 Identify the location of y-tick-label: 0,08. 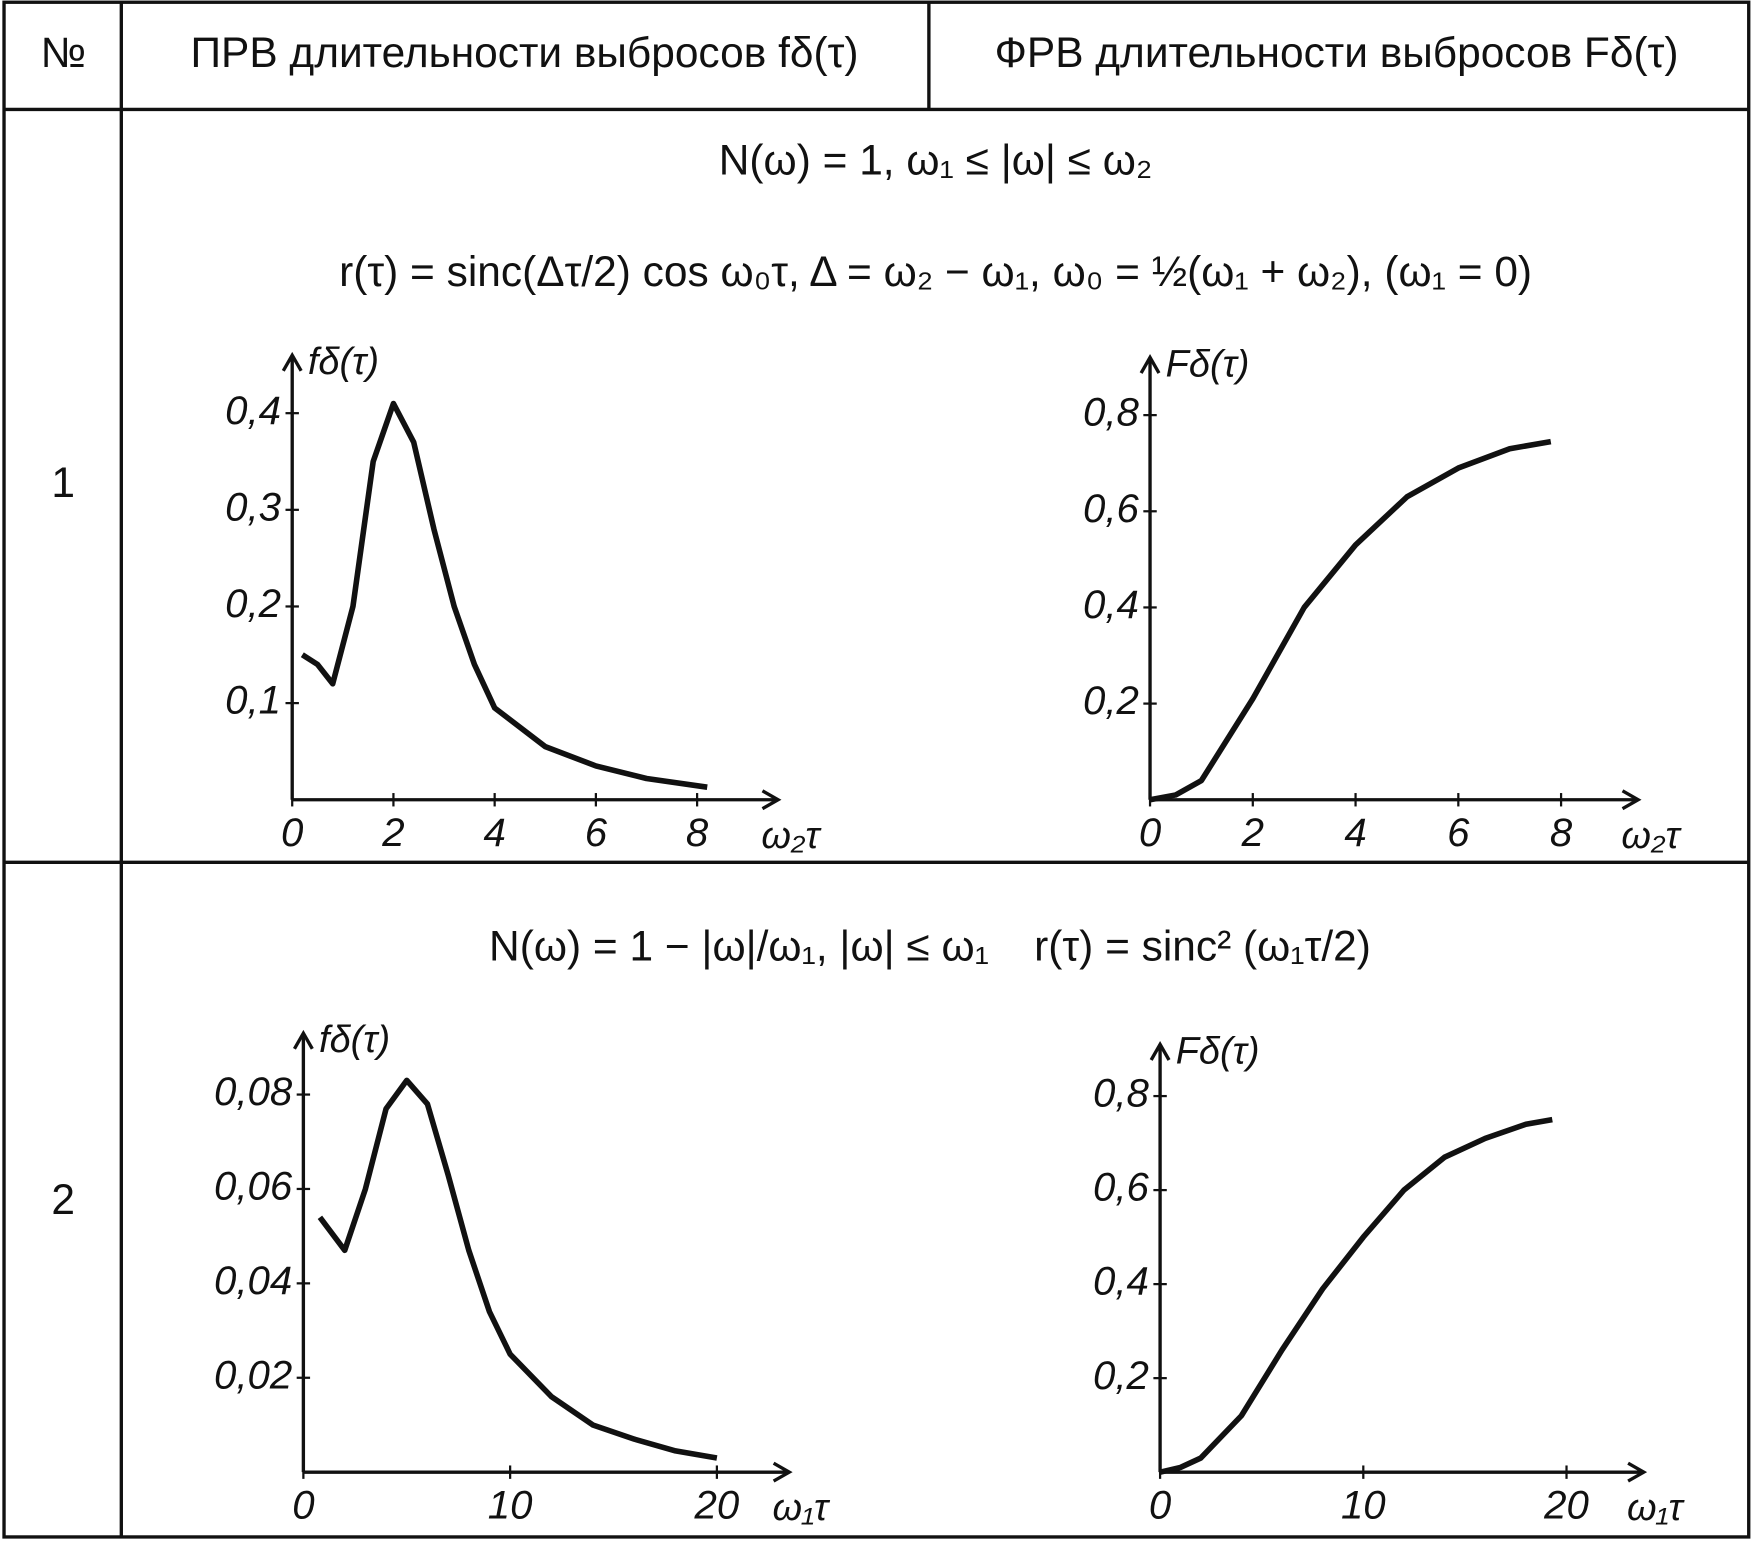
(253, 1091).